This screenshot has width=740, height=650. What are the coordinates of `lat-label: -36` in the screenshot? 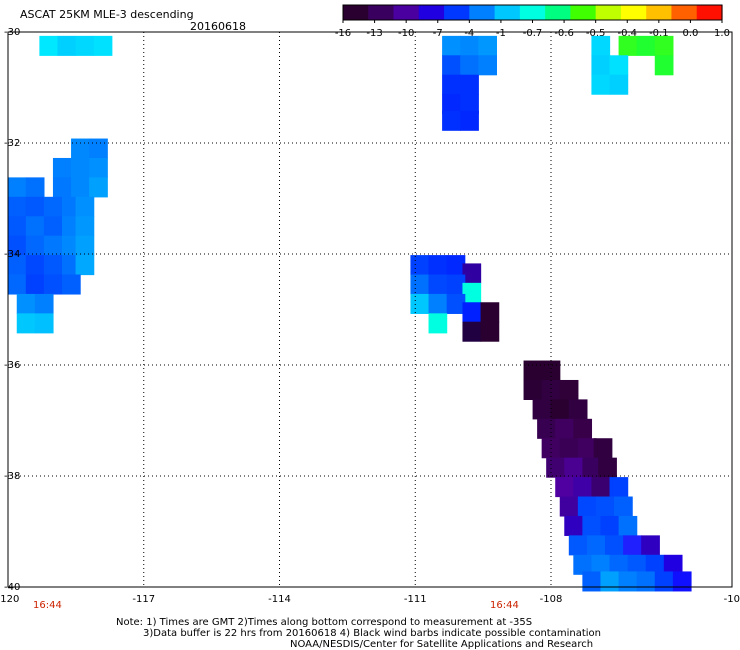 It's located at (12, 365).